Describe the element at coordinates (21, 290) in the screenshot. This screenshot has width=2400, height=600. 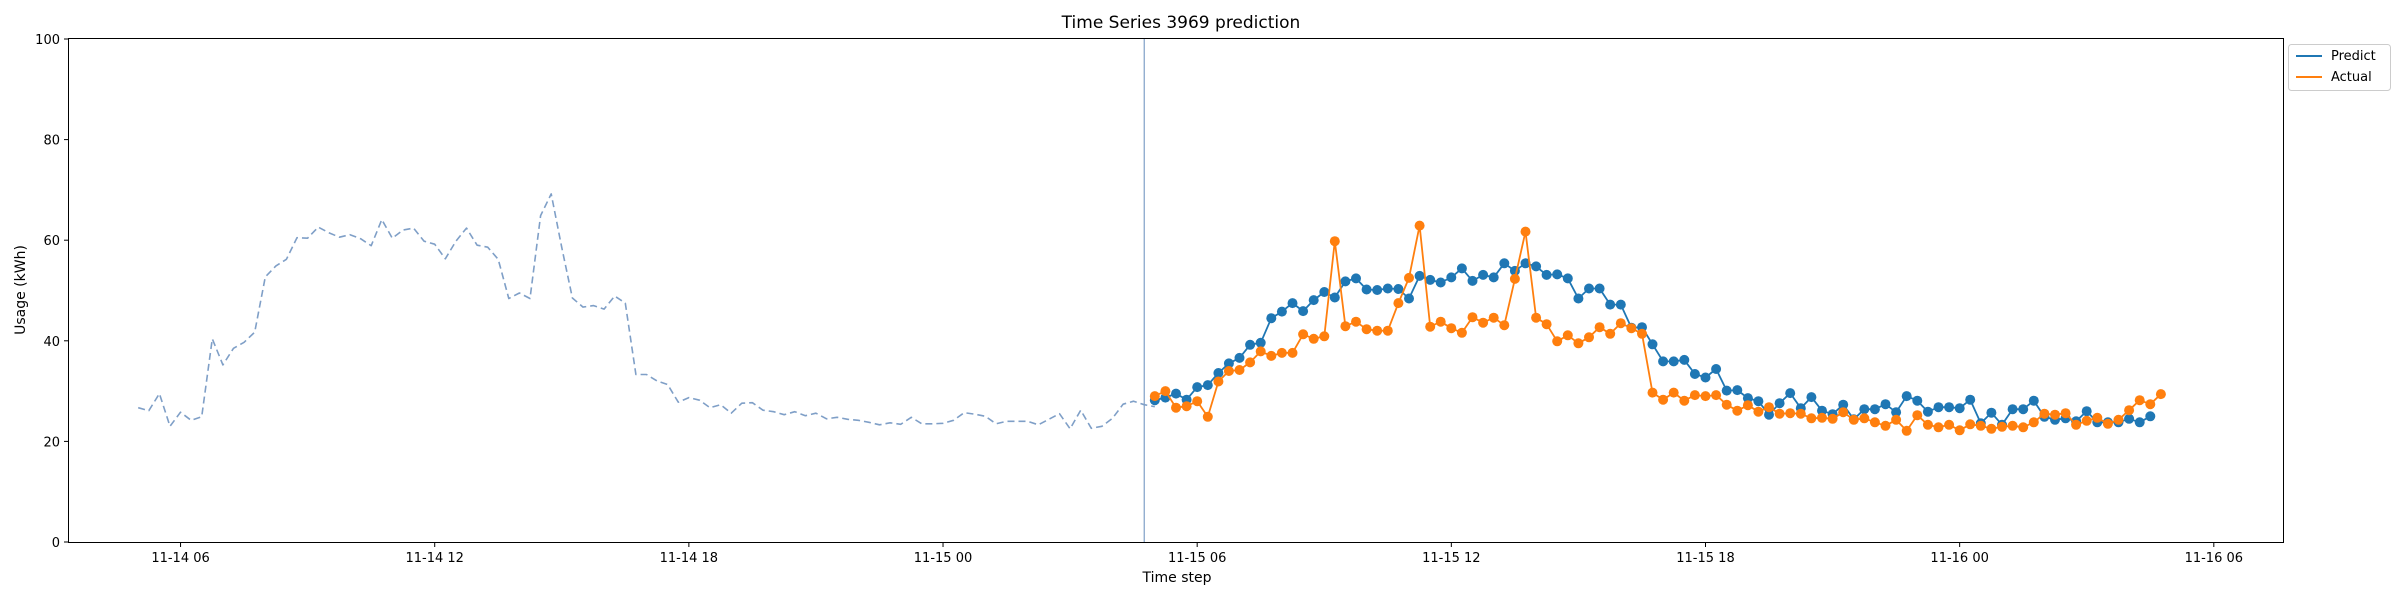
I see `y-axis-label: Usage (kWh)` at that location.